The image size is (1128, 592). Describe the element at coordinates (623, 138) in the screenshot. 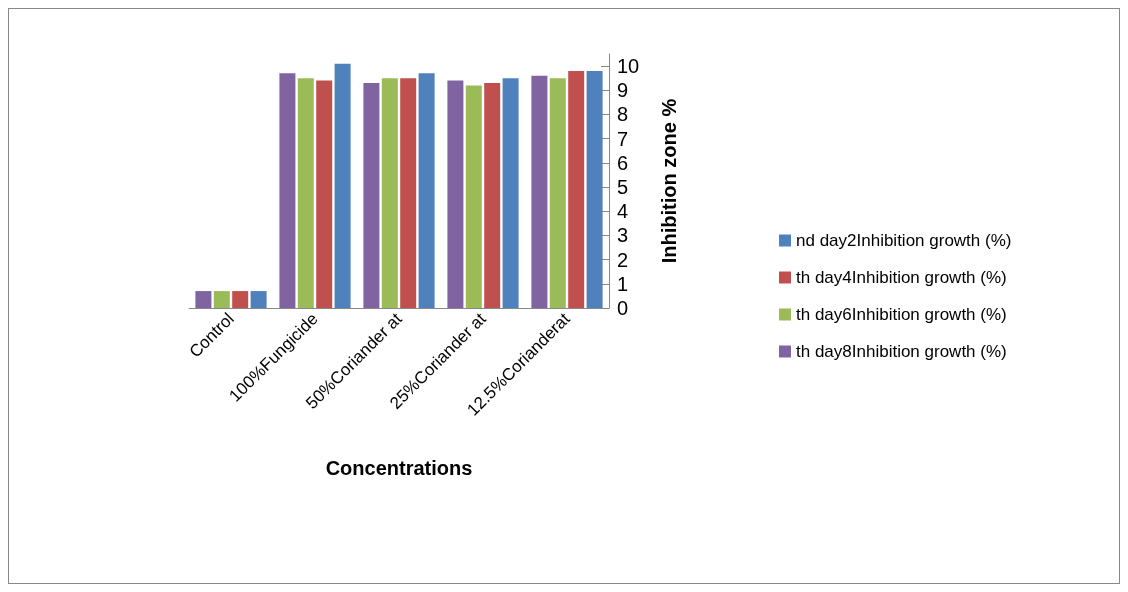

I see `y-tick-label: 7` at that location.